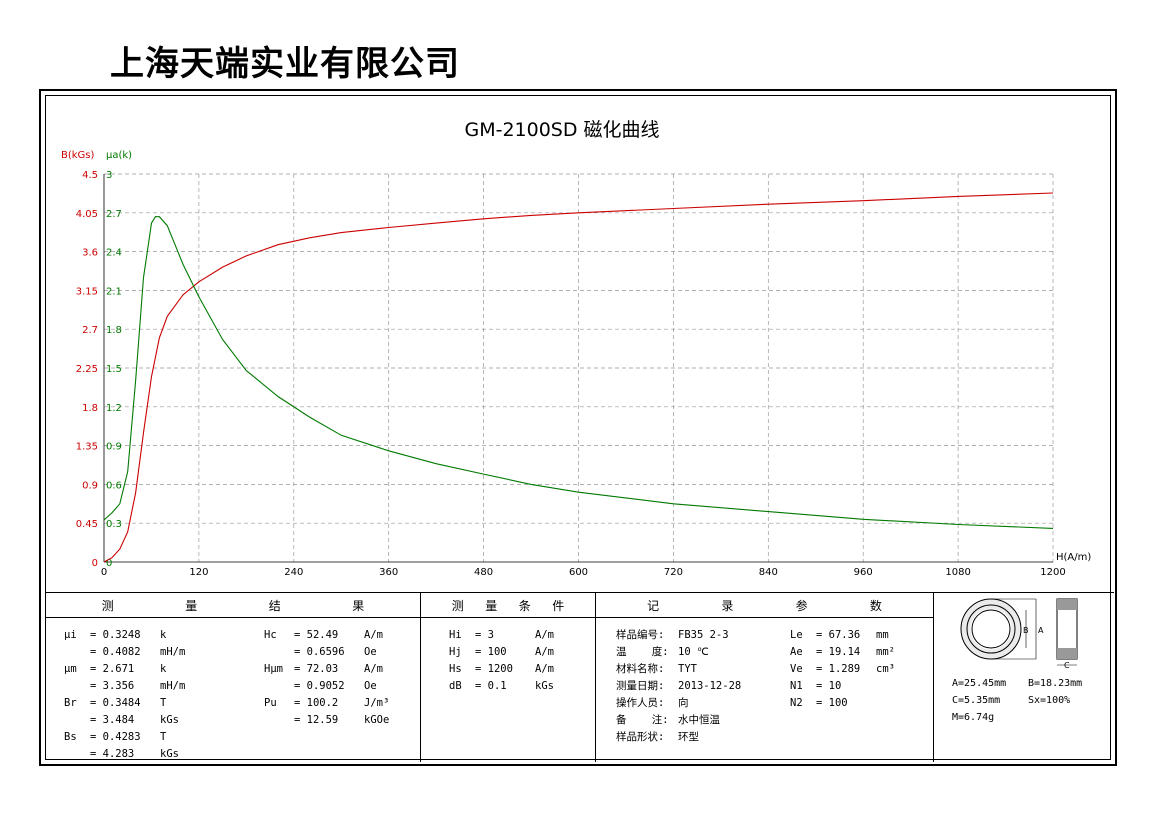  I want to click on dim-label-b: B, so click(1026, 630).